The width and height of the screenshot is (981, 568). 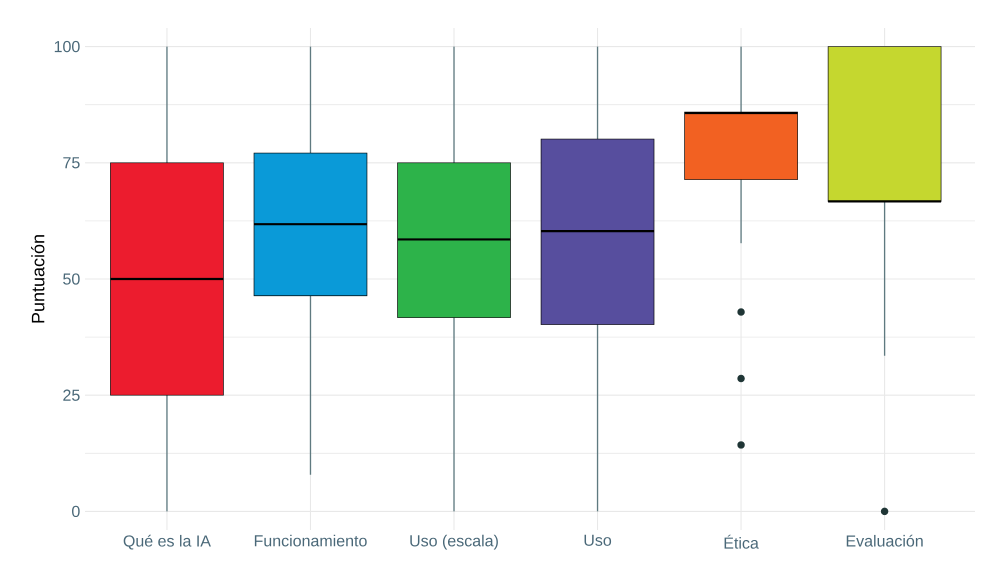 What do you see at coordinates (741, 541) in the screenshot?
I see `x-tick-label: Ética` at bounding box center [741, 541].